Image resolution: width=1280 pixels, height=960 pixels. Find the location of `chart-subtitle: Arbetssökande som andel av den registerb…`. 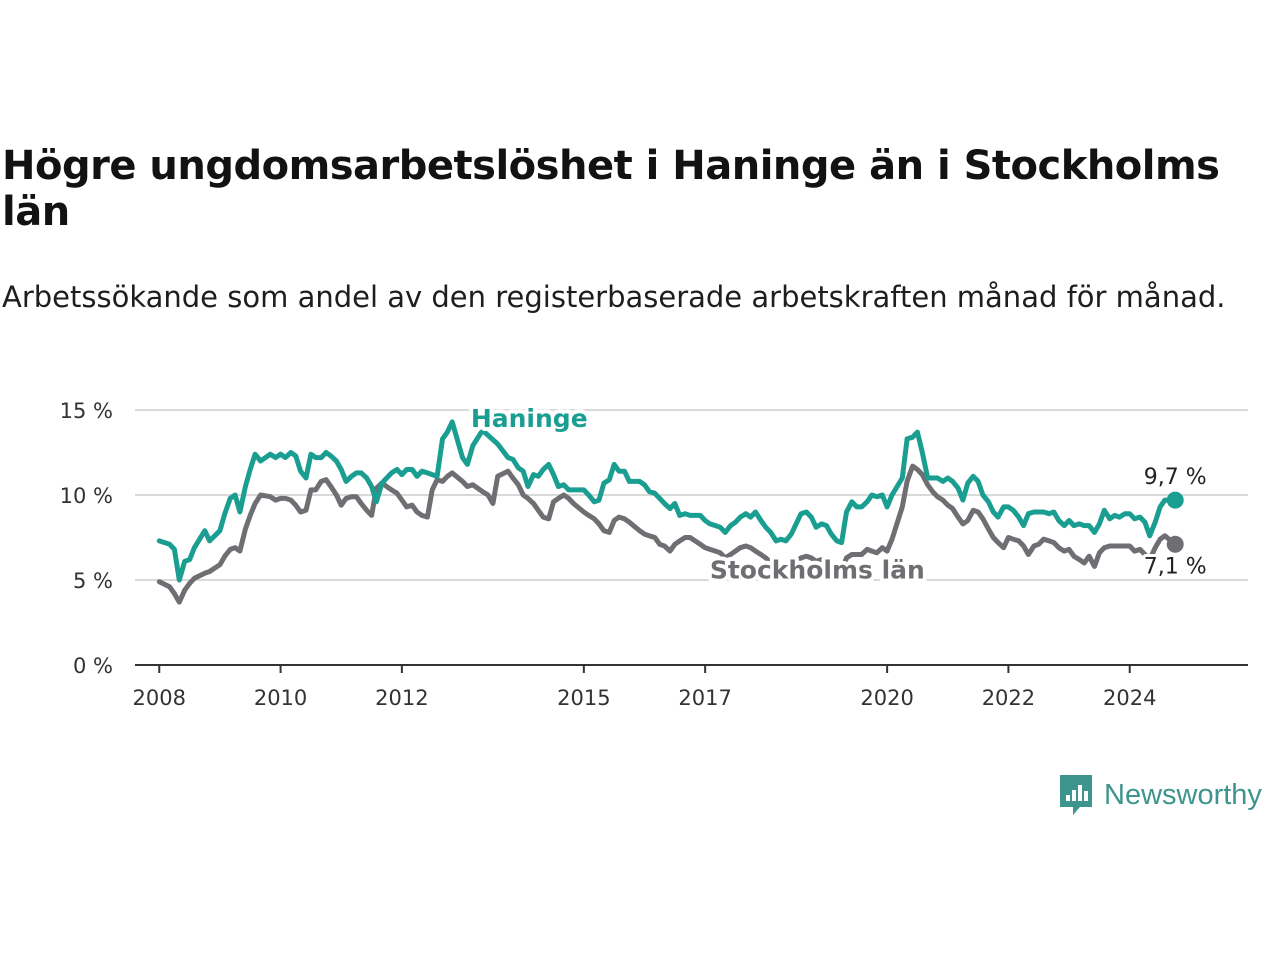

chart-subtitle: Arbetssökande som andel av den registerb… is located at coordinates (614, 297).